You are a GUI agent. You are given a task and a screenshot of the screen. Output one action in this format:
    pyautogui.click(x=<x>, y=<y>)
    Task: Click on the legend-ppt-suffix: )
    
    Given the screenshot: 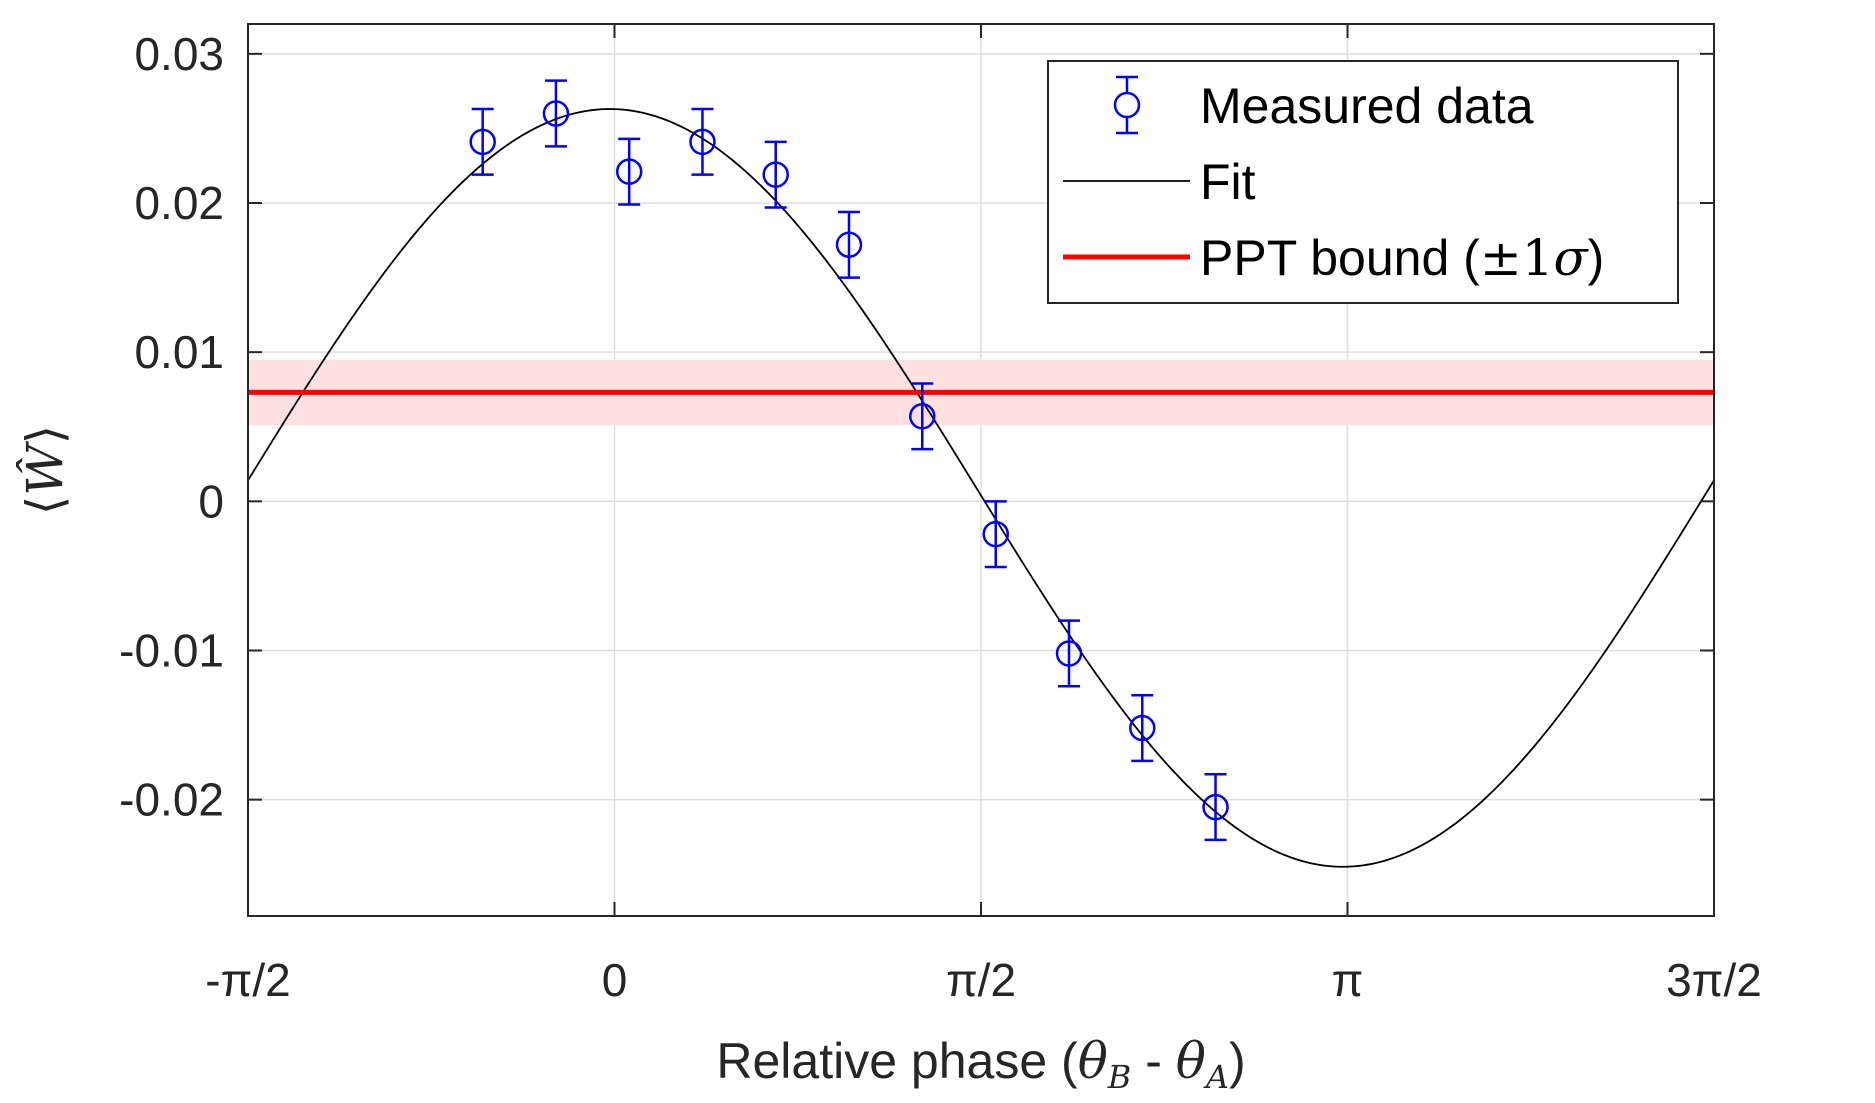 What is the action you would take?
    pyautogui.click(x=1596, y=258)
    